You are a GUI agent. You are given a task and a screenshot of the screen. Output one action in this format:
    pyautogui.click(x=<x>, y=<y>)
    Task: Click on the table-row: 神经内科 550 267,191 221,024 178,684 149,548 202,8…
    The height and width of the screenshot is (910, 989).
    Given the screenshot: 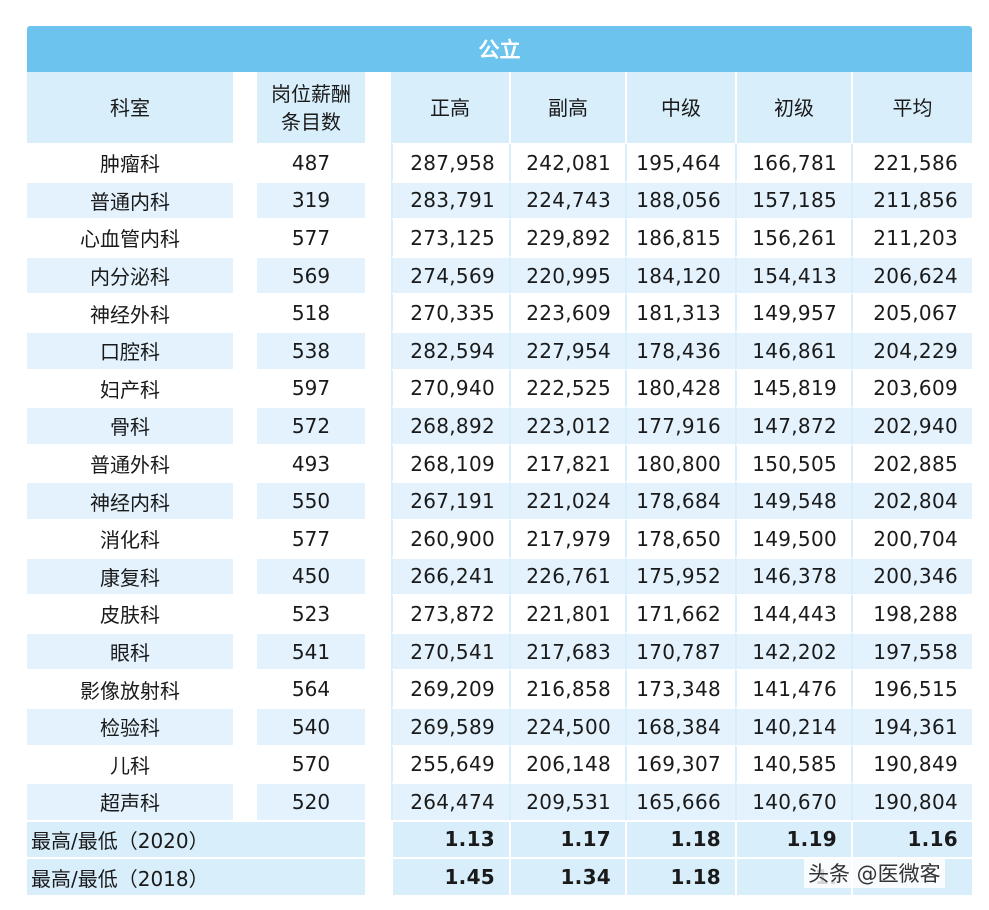 What is the action you would take?
    pyautogui.click(x=499, y=500)
    